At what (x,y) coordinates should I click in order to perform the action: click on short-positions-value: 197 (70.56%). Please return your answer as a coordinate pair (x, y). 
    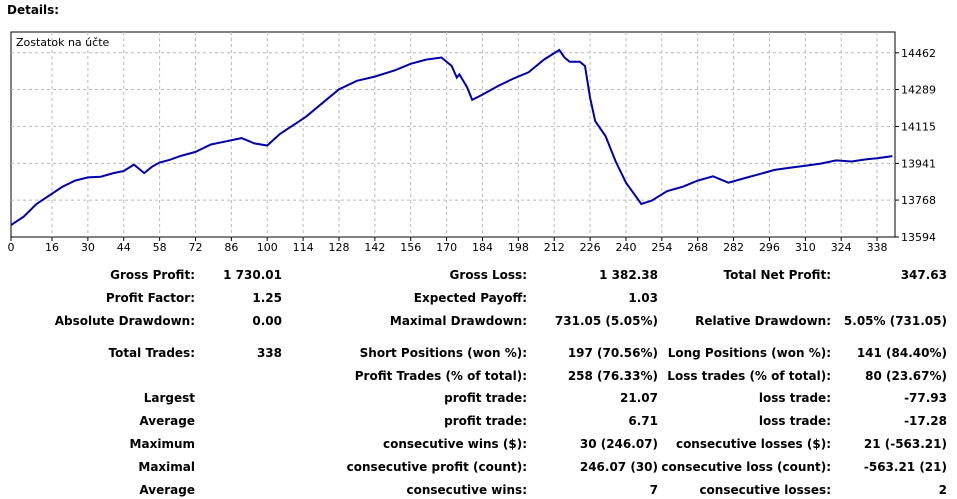
    Looking at the image, I should click on (612, 353).